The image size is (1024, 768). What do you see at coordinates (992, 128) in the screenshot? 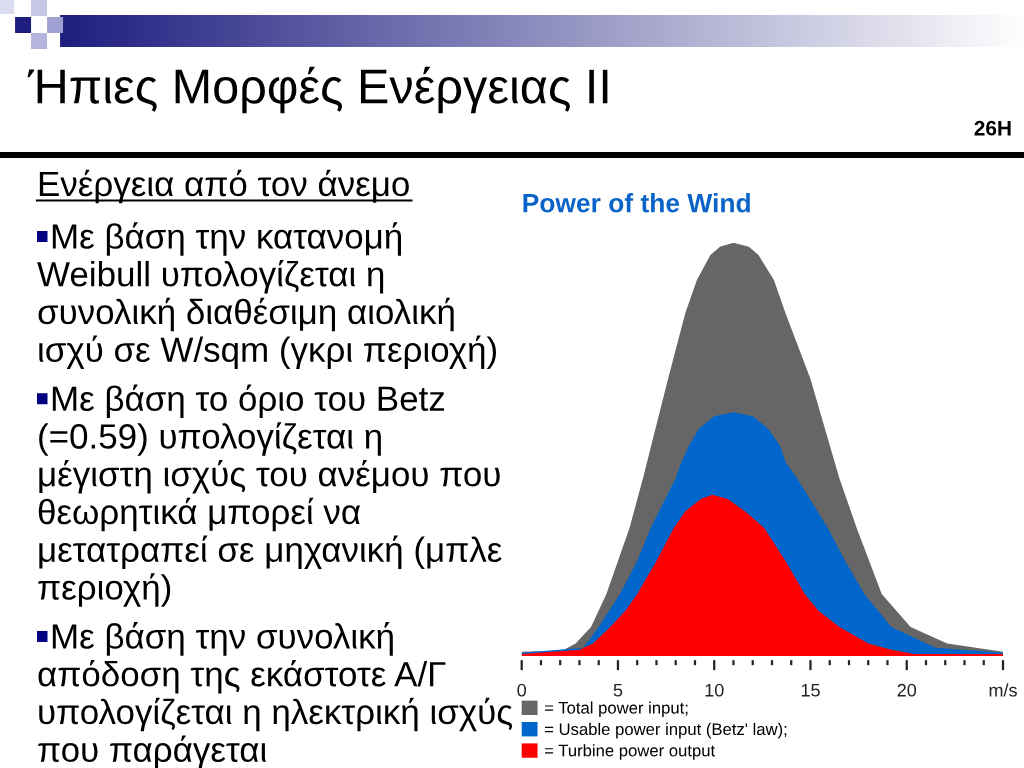
I see `text: 26H` at bounding box center [992, 128].